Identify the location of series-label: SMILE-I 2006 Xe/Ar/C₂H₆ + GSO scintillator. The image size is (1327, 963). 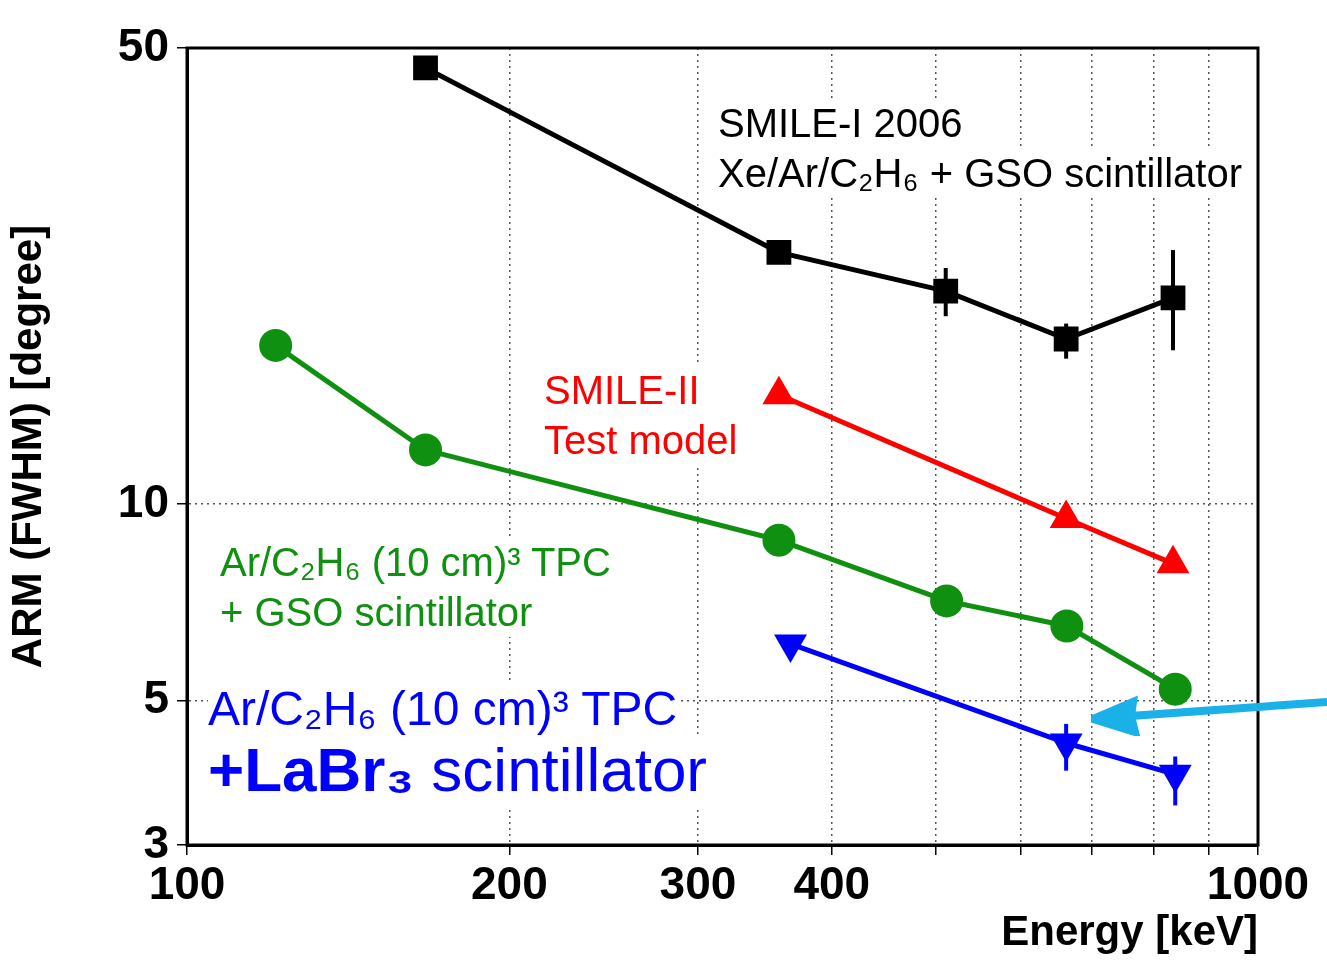
(980, 148).